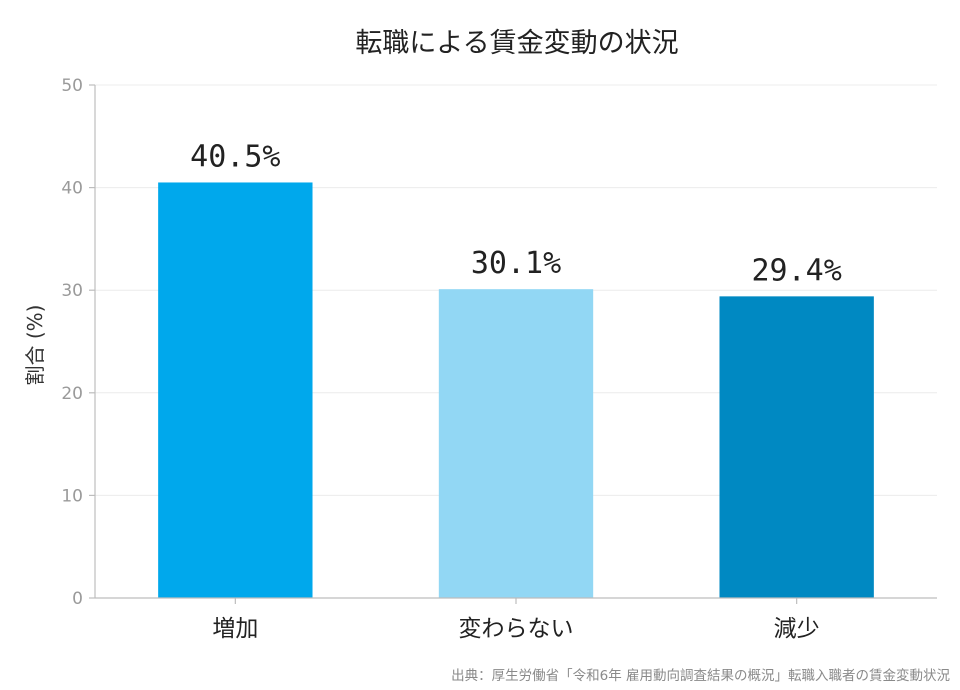  Describe the element at coordinates (797, 270) in the screenshot. I see `data-label: 29.4%` at that location.